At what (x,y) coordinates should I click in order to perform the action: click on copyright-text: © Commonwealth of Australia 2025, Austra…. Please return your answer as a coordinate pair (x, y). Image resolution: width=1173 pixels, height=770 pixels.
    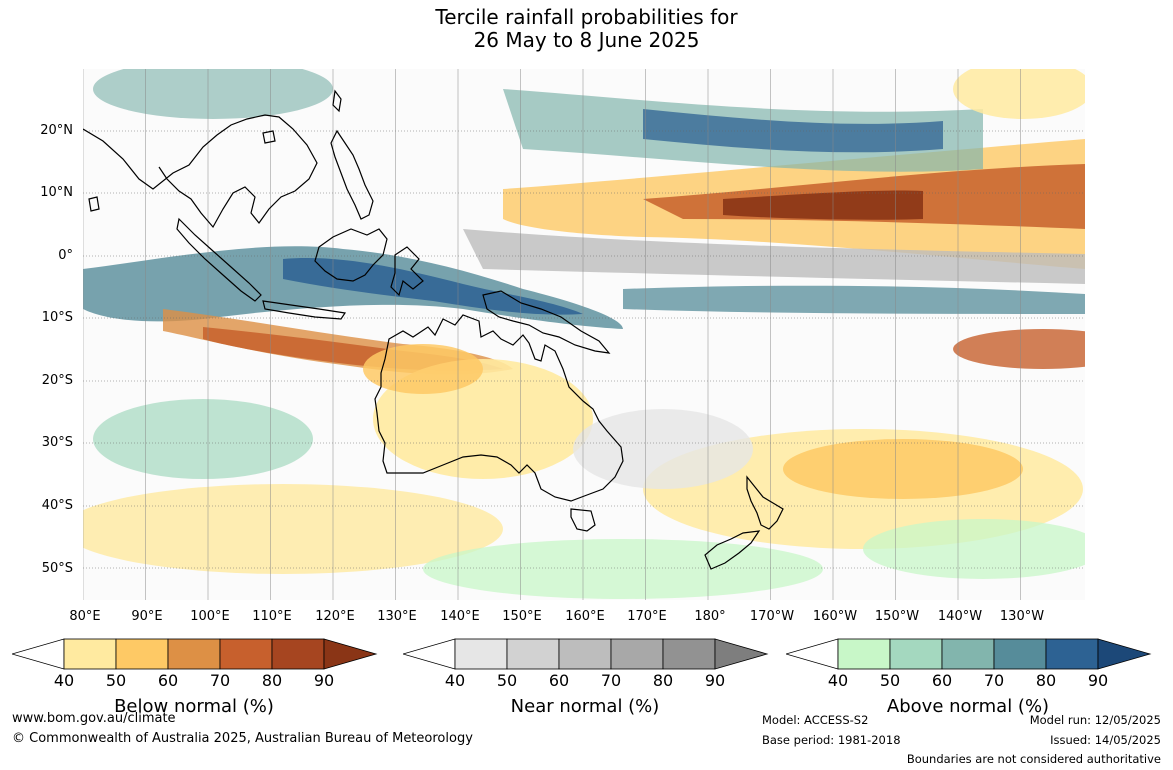
    Looking at the image, I should click on (242, 738).